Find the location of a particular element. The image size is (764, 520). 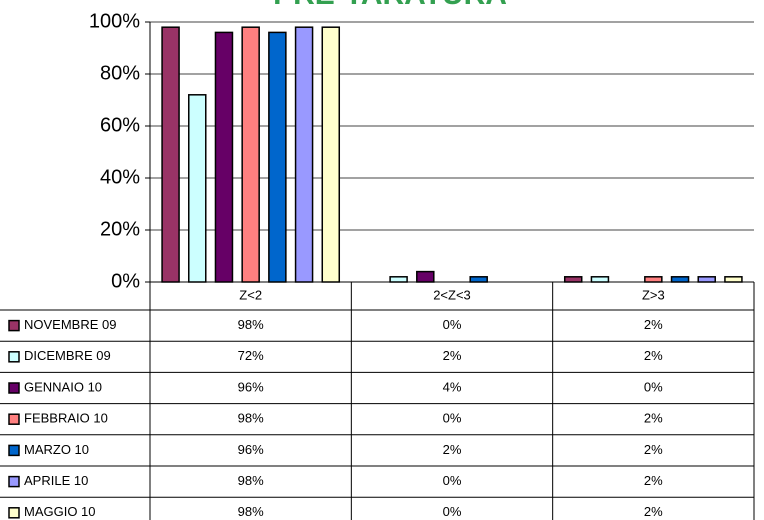

legend-label: GENNAIO 10 is located at coordinates (63, 386).